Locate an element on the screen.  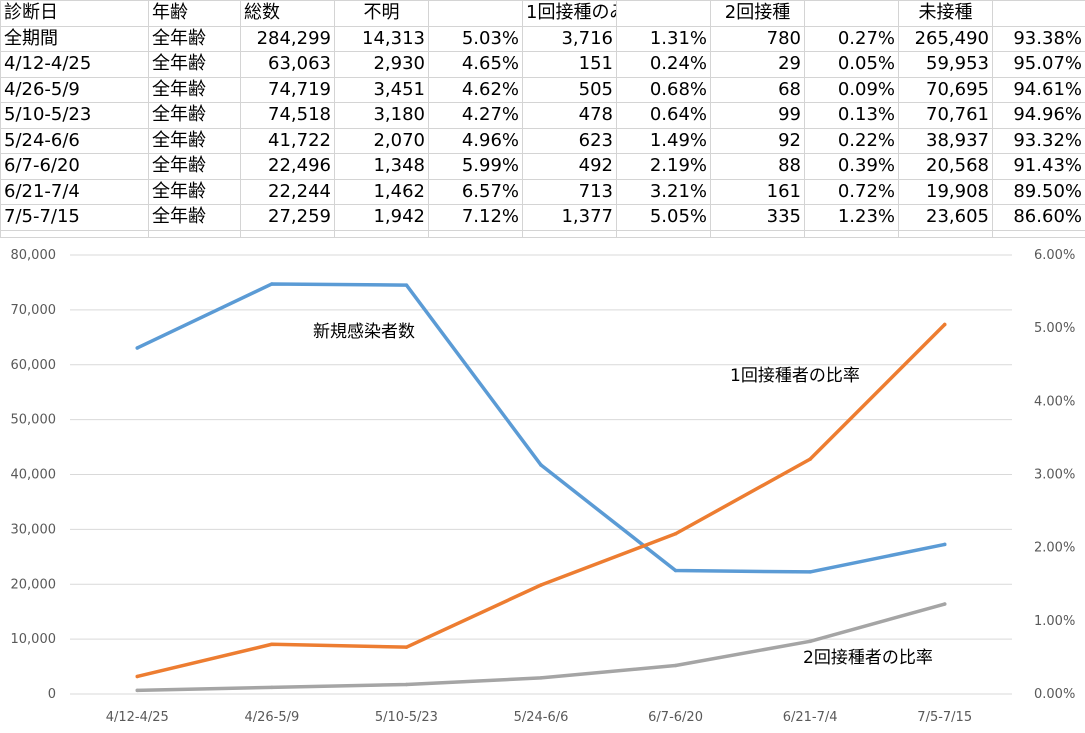
table-cell: 0.72% is located at coordinates (851, 191).